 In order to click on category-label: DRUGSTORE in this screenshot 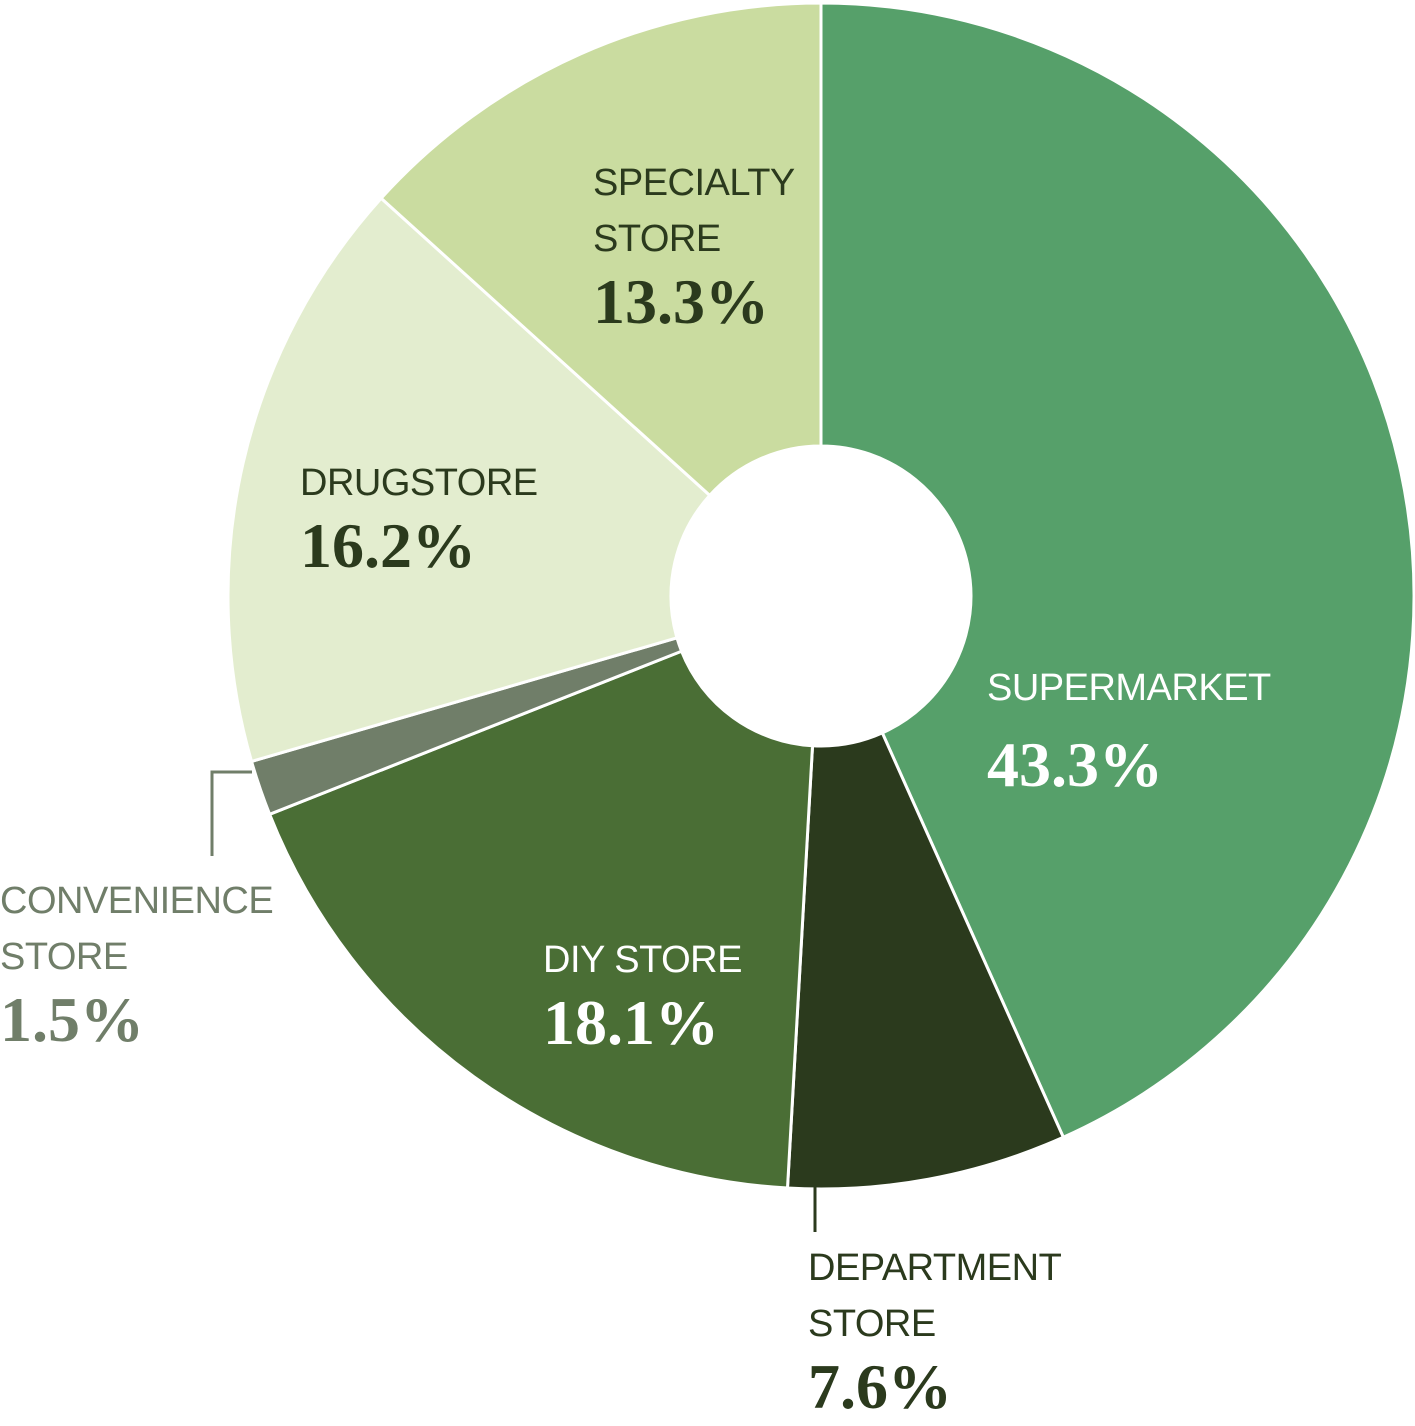, I will do `click(419, 483)`.